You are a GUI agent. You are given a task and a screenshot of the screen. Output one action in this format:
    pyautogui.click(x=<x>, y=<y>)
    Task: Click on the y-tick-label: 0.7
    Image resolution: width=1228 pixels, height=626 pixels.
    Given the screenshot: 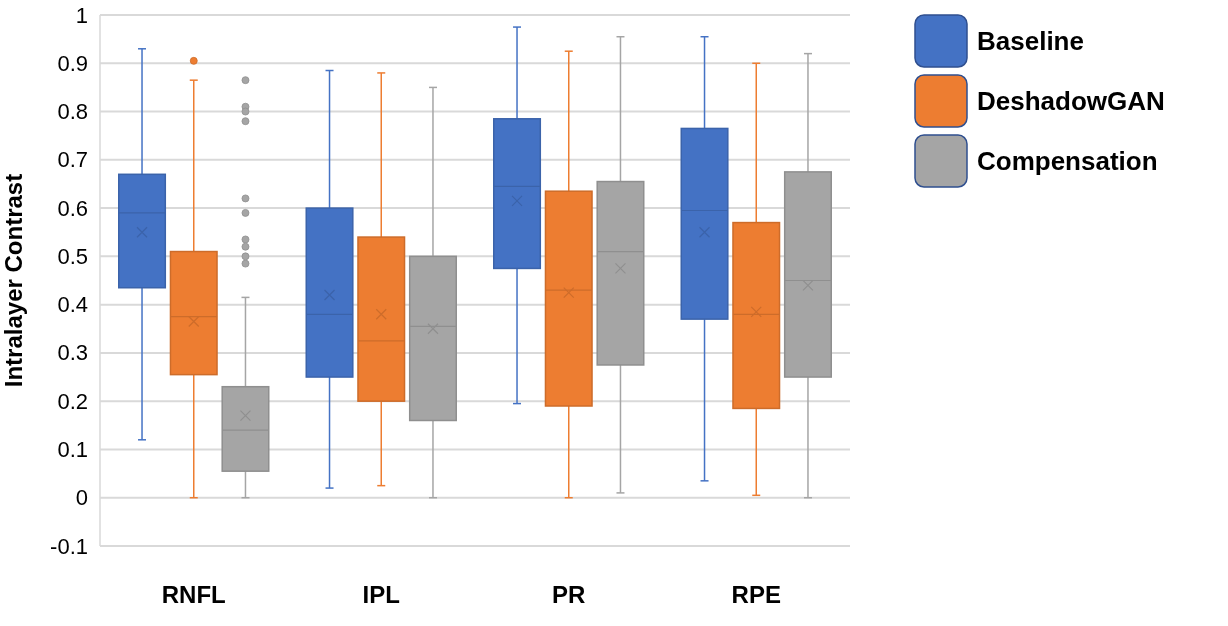 What is the action you would take?
    pyautogui.click(x=72, y=160)
    